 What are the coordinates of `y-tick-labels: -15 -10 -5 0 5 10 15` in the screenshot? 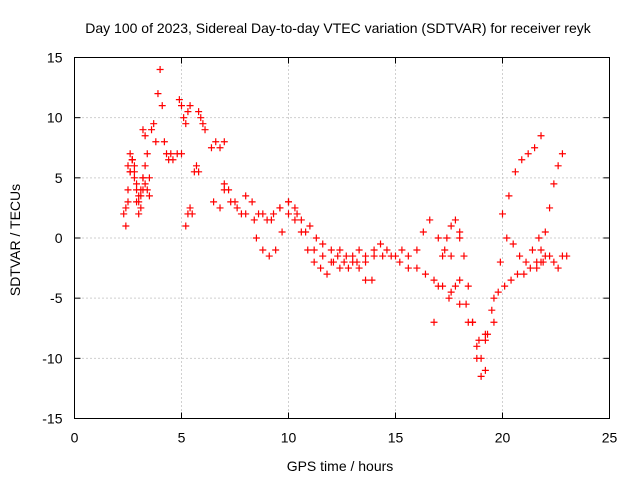 It's located at (52, 238).